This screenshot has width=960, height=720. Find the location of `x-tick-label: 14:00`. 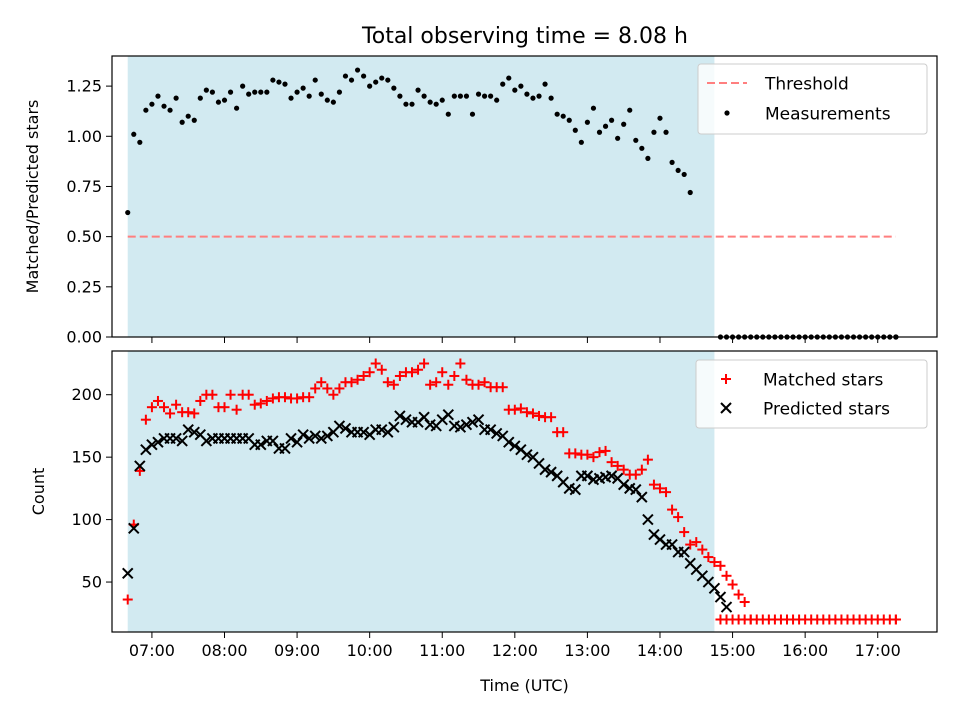

x-tick-label: 14:00 is located at coordinates (660, 650).